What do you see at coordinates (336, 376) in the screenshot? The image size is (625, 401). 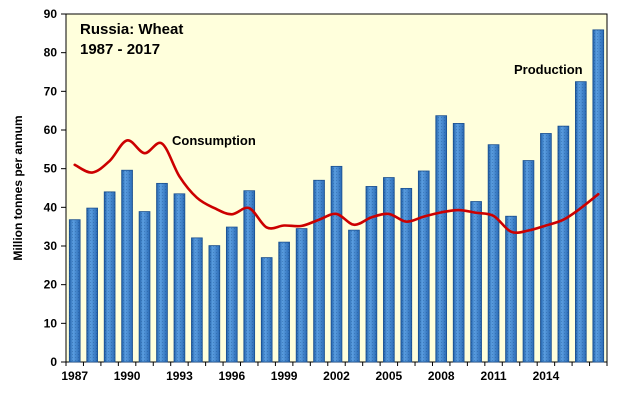 I see `x-tick-label-2002: 2002` at bounding box center [336, 376].